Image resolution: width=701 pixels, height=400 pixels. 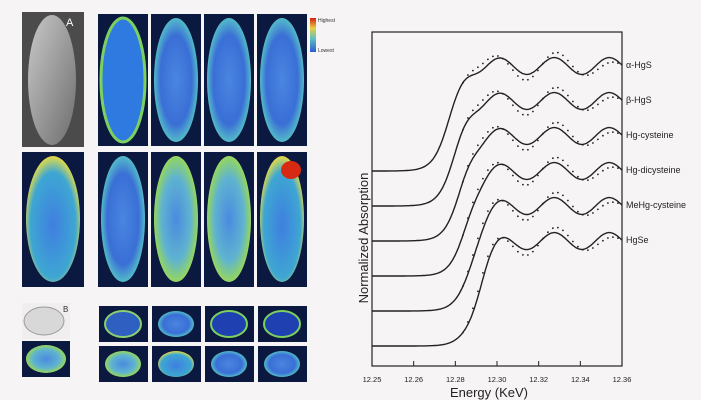 I want to click on x-axis-label: Energy (KeV), so click(x=489, y=392).